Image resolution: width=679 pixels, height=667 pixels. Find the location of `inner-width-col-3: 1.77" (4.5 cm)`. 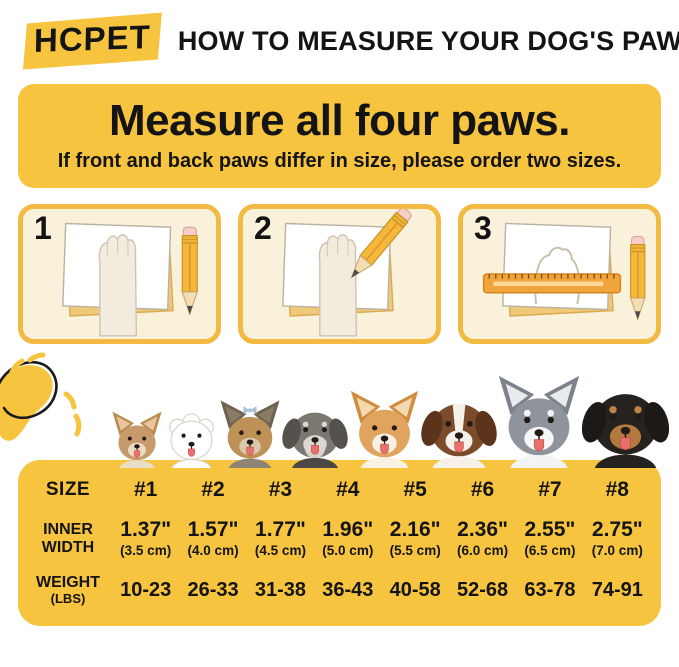

inner-width-col-3: 1.77" (4.5 cm) is located at coordinates (280, 538).